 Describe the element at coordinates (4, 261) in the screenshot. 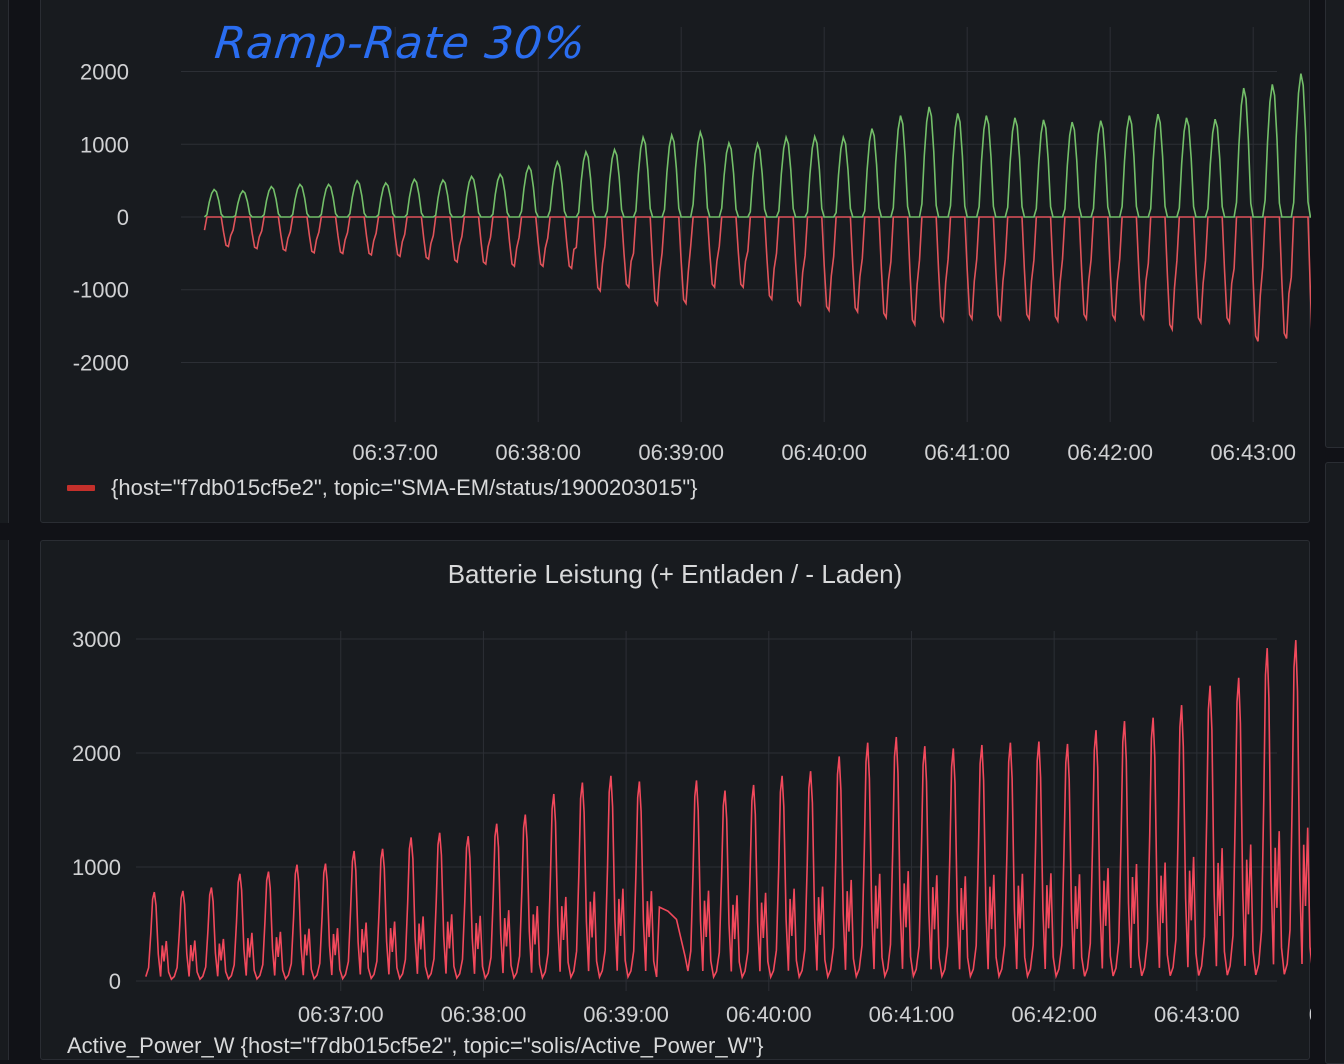

I see `left-panel-edge-top` at that location.